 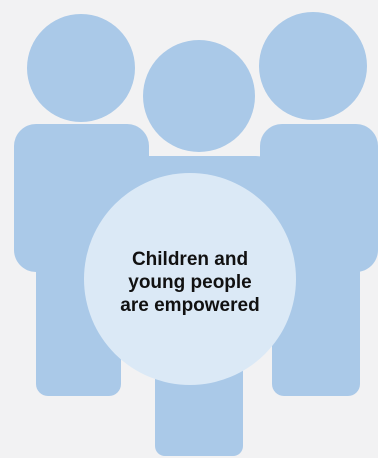 What do you see at coordinates (199, 96) in the screenshot?
I see `center-person-head` at bounding box center [199, 96].